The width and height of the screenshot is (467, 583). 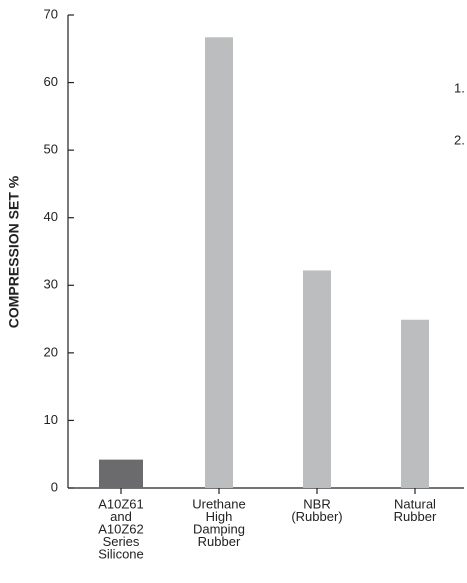 I want to click on x-tick-label: High, so click(x=219, y=516).